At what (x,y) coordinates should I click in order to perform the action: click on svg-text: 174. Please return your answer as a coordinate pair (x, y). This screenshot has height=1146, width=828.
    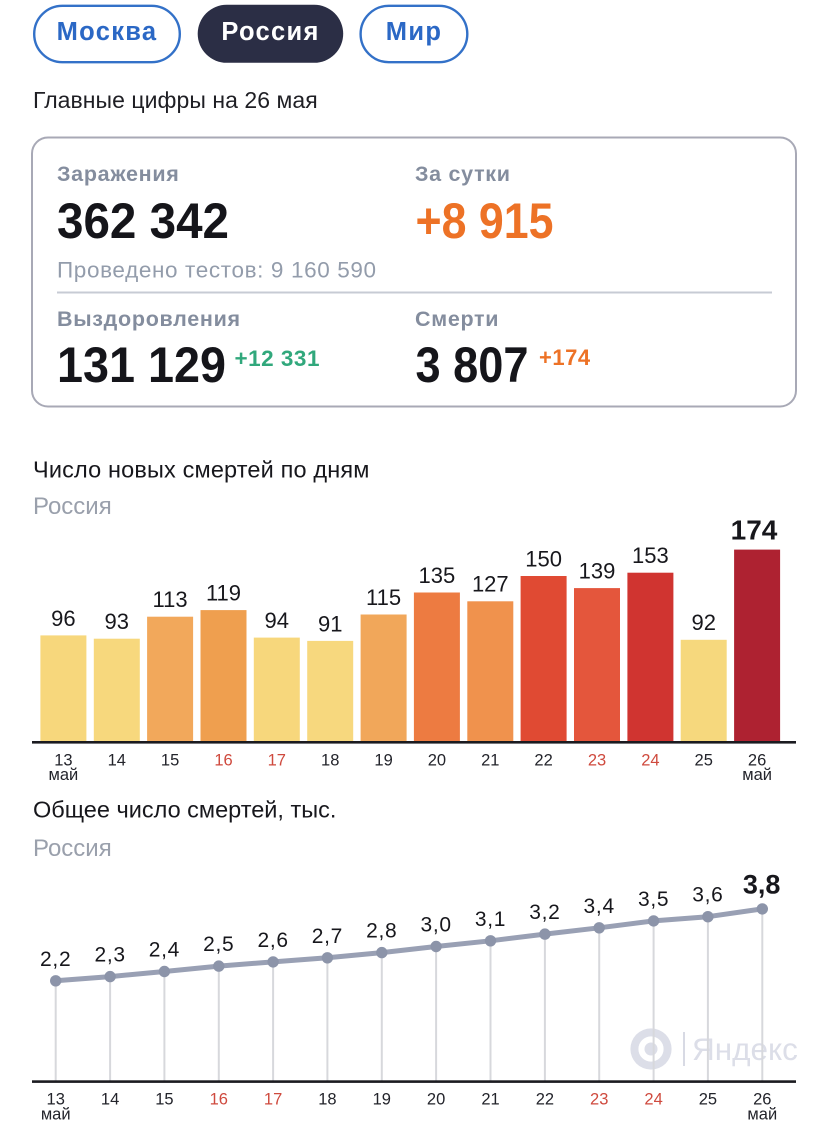
    Looking at the image, I should click on (754, 529).